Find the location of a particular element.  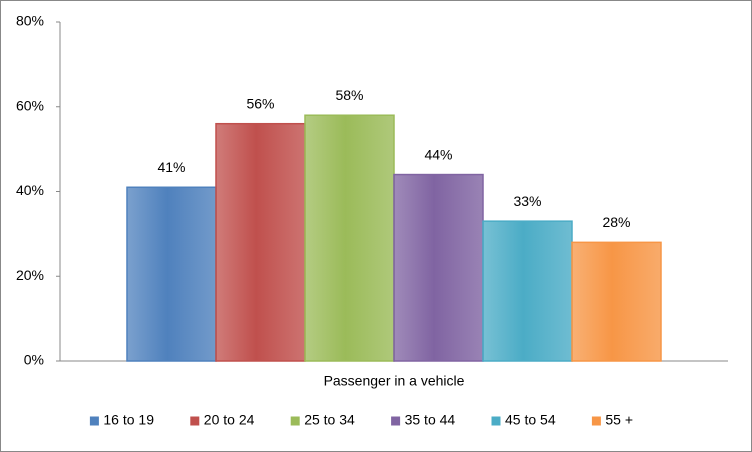

legend-label: 45 to 54 is located at coordinates (530, 420).